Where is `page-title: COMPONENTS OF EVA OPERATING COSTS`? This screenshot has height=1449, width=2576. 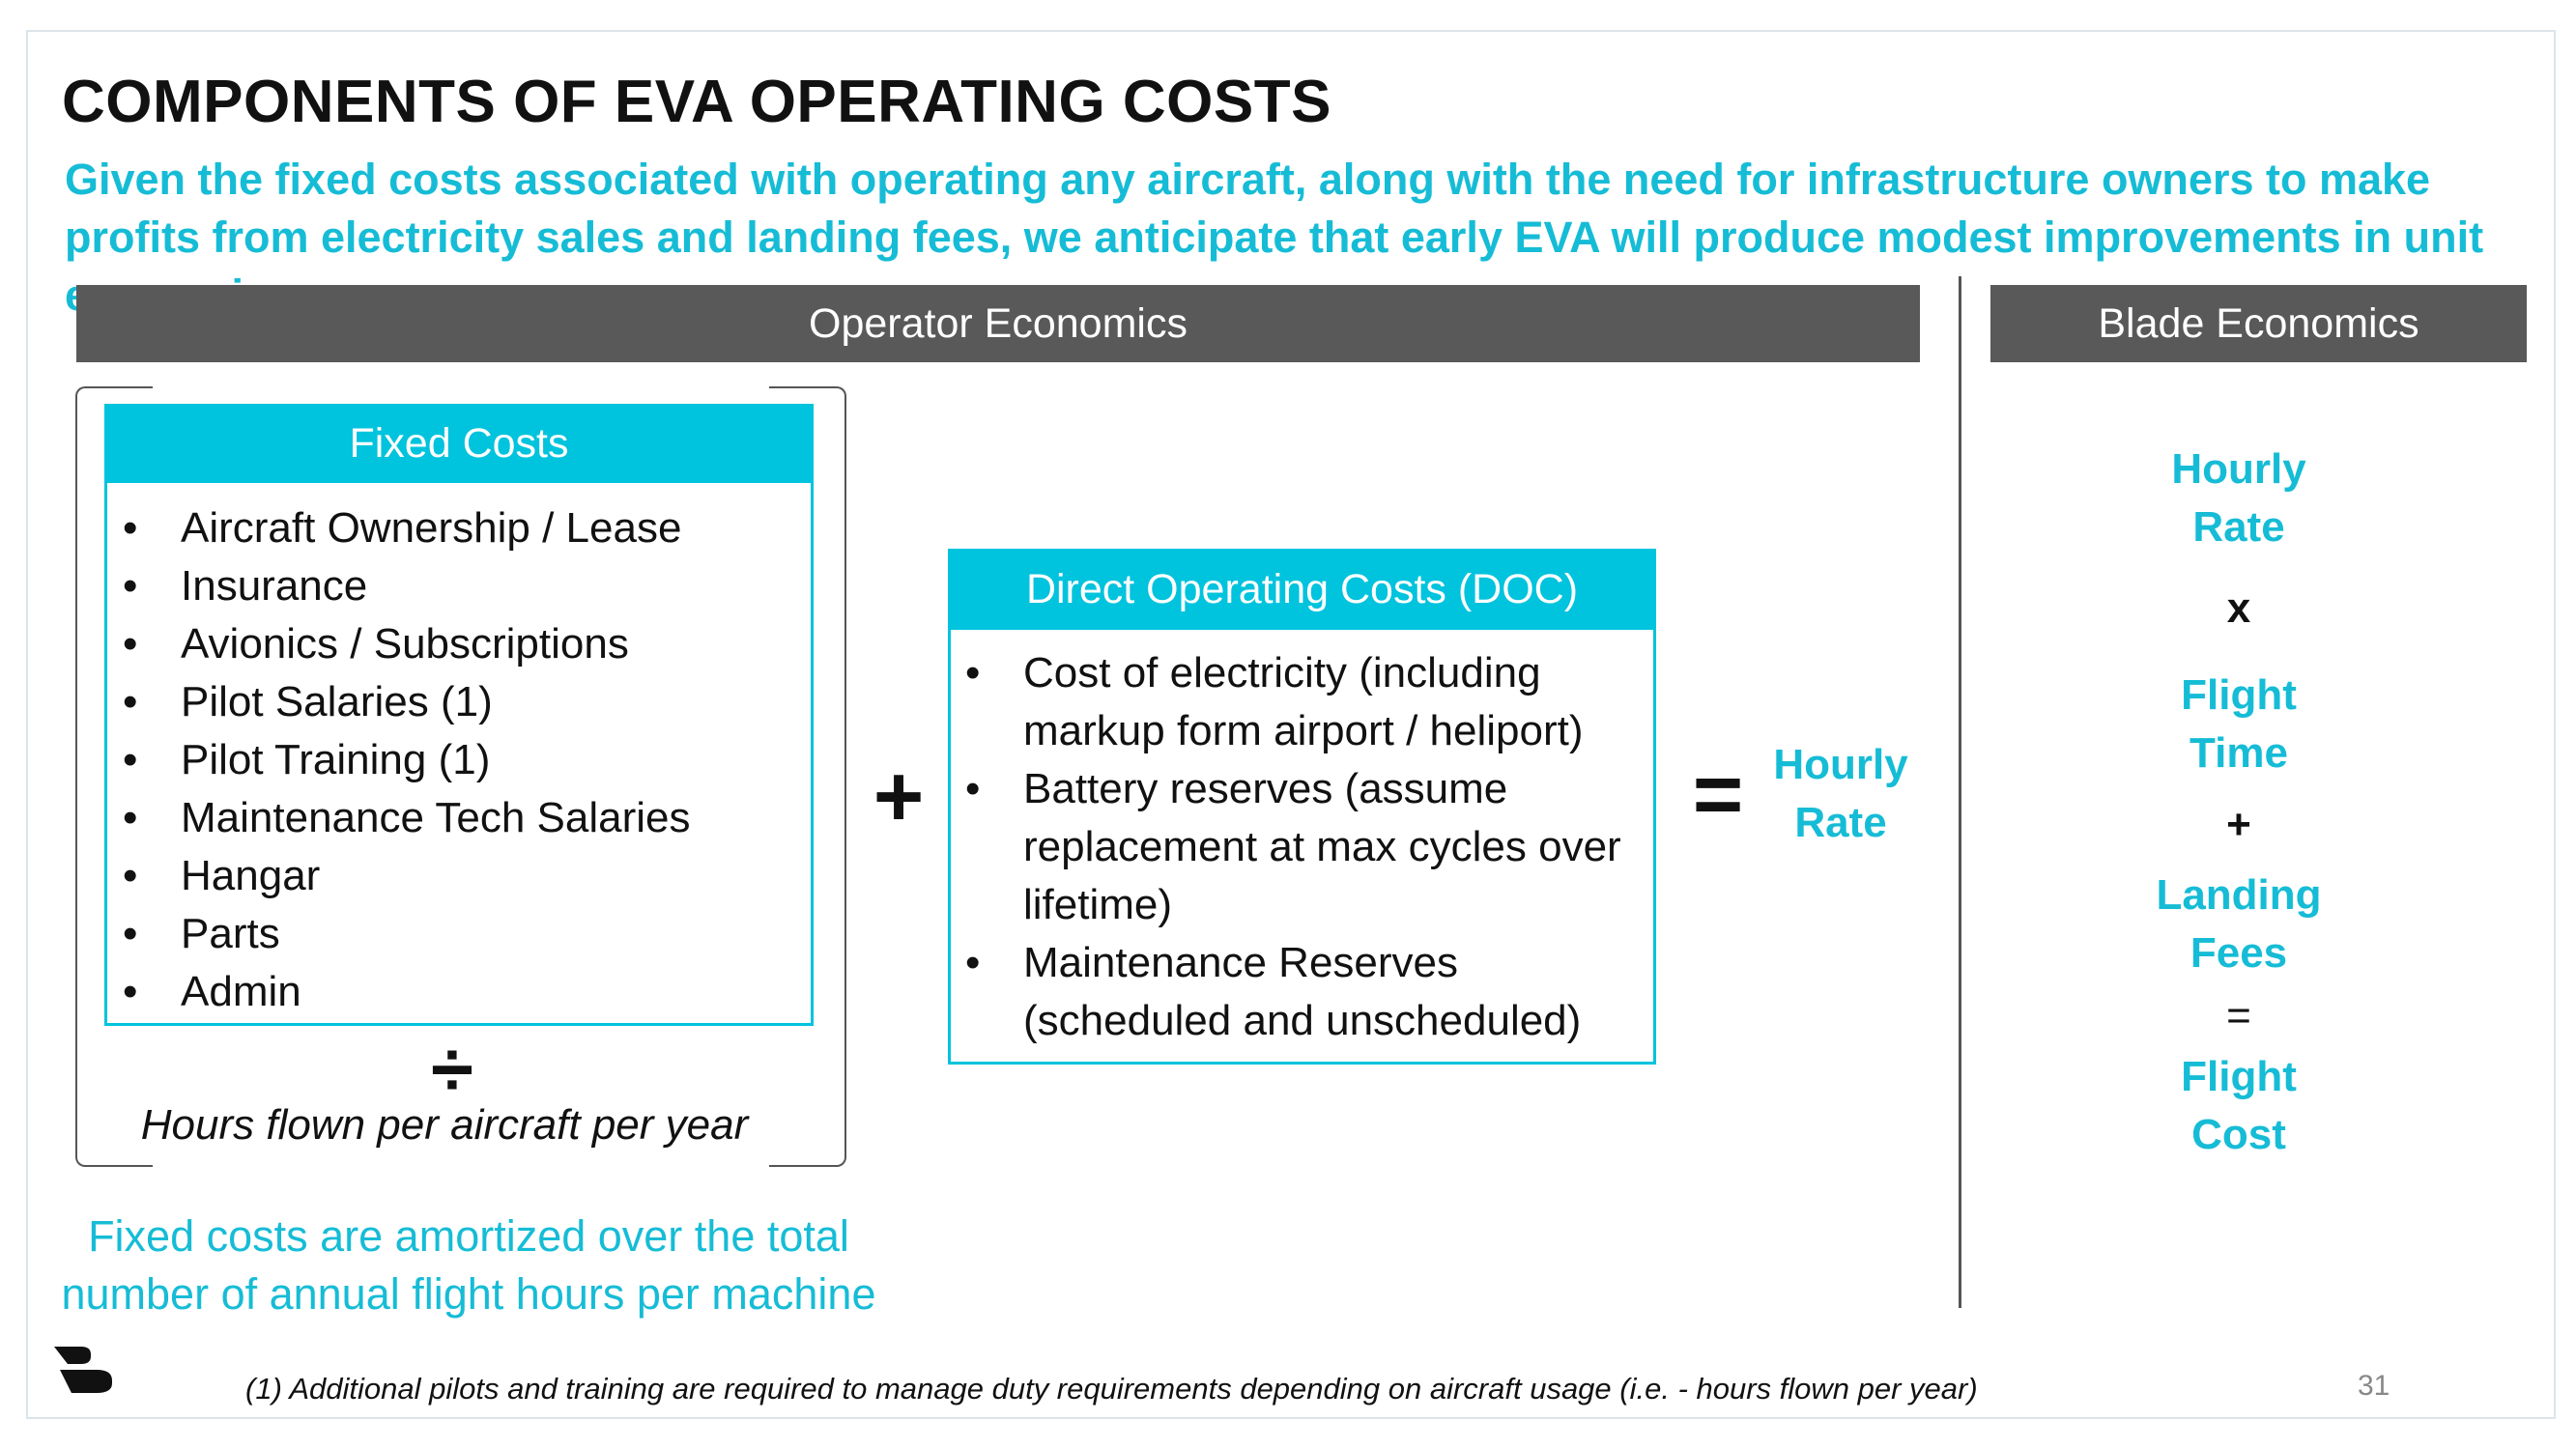
page-title: COMPONENTS OF EVA OPERATING COSTS is located at coordinates (697, 102).